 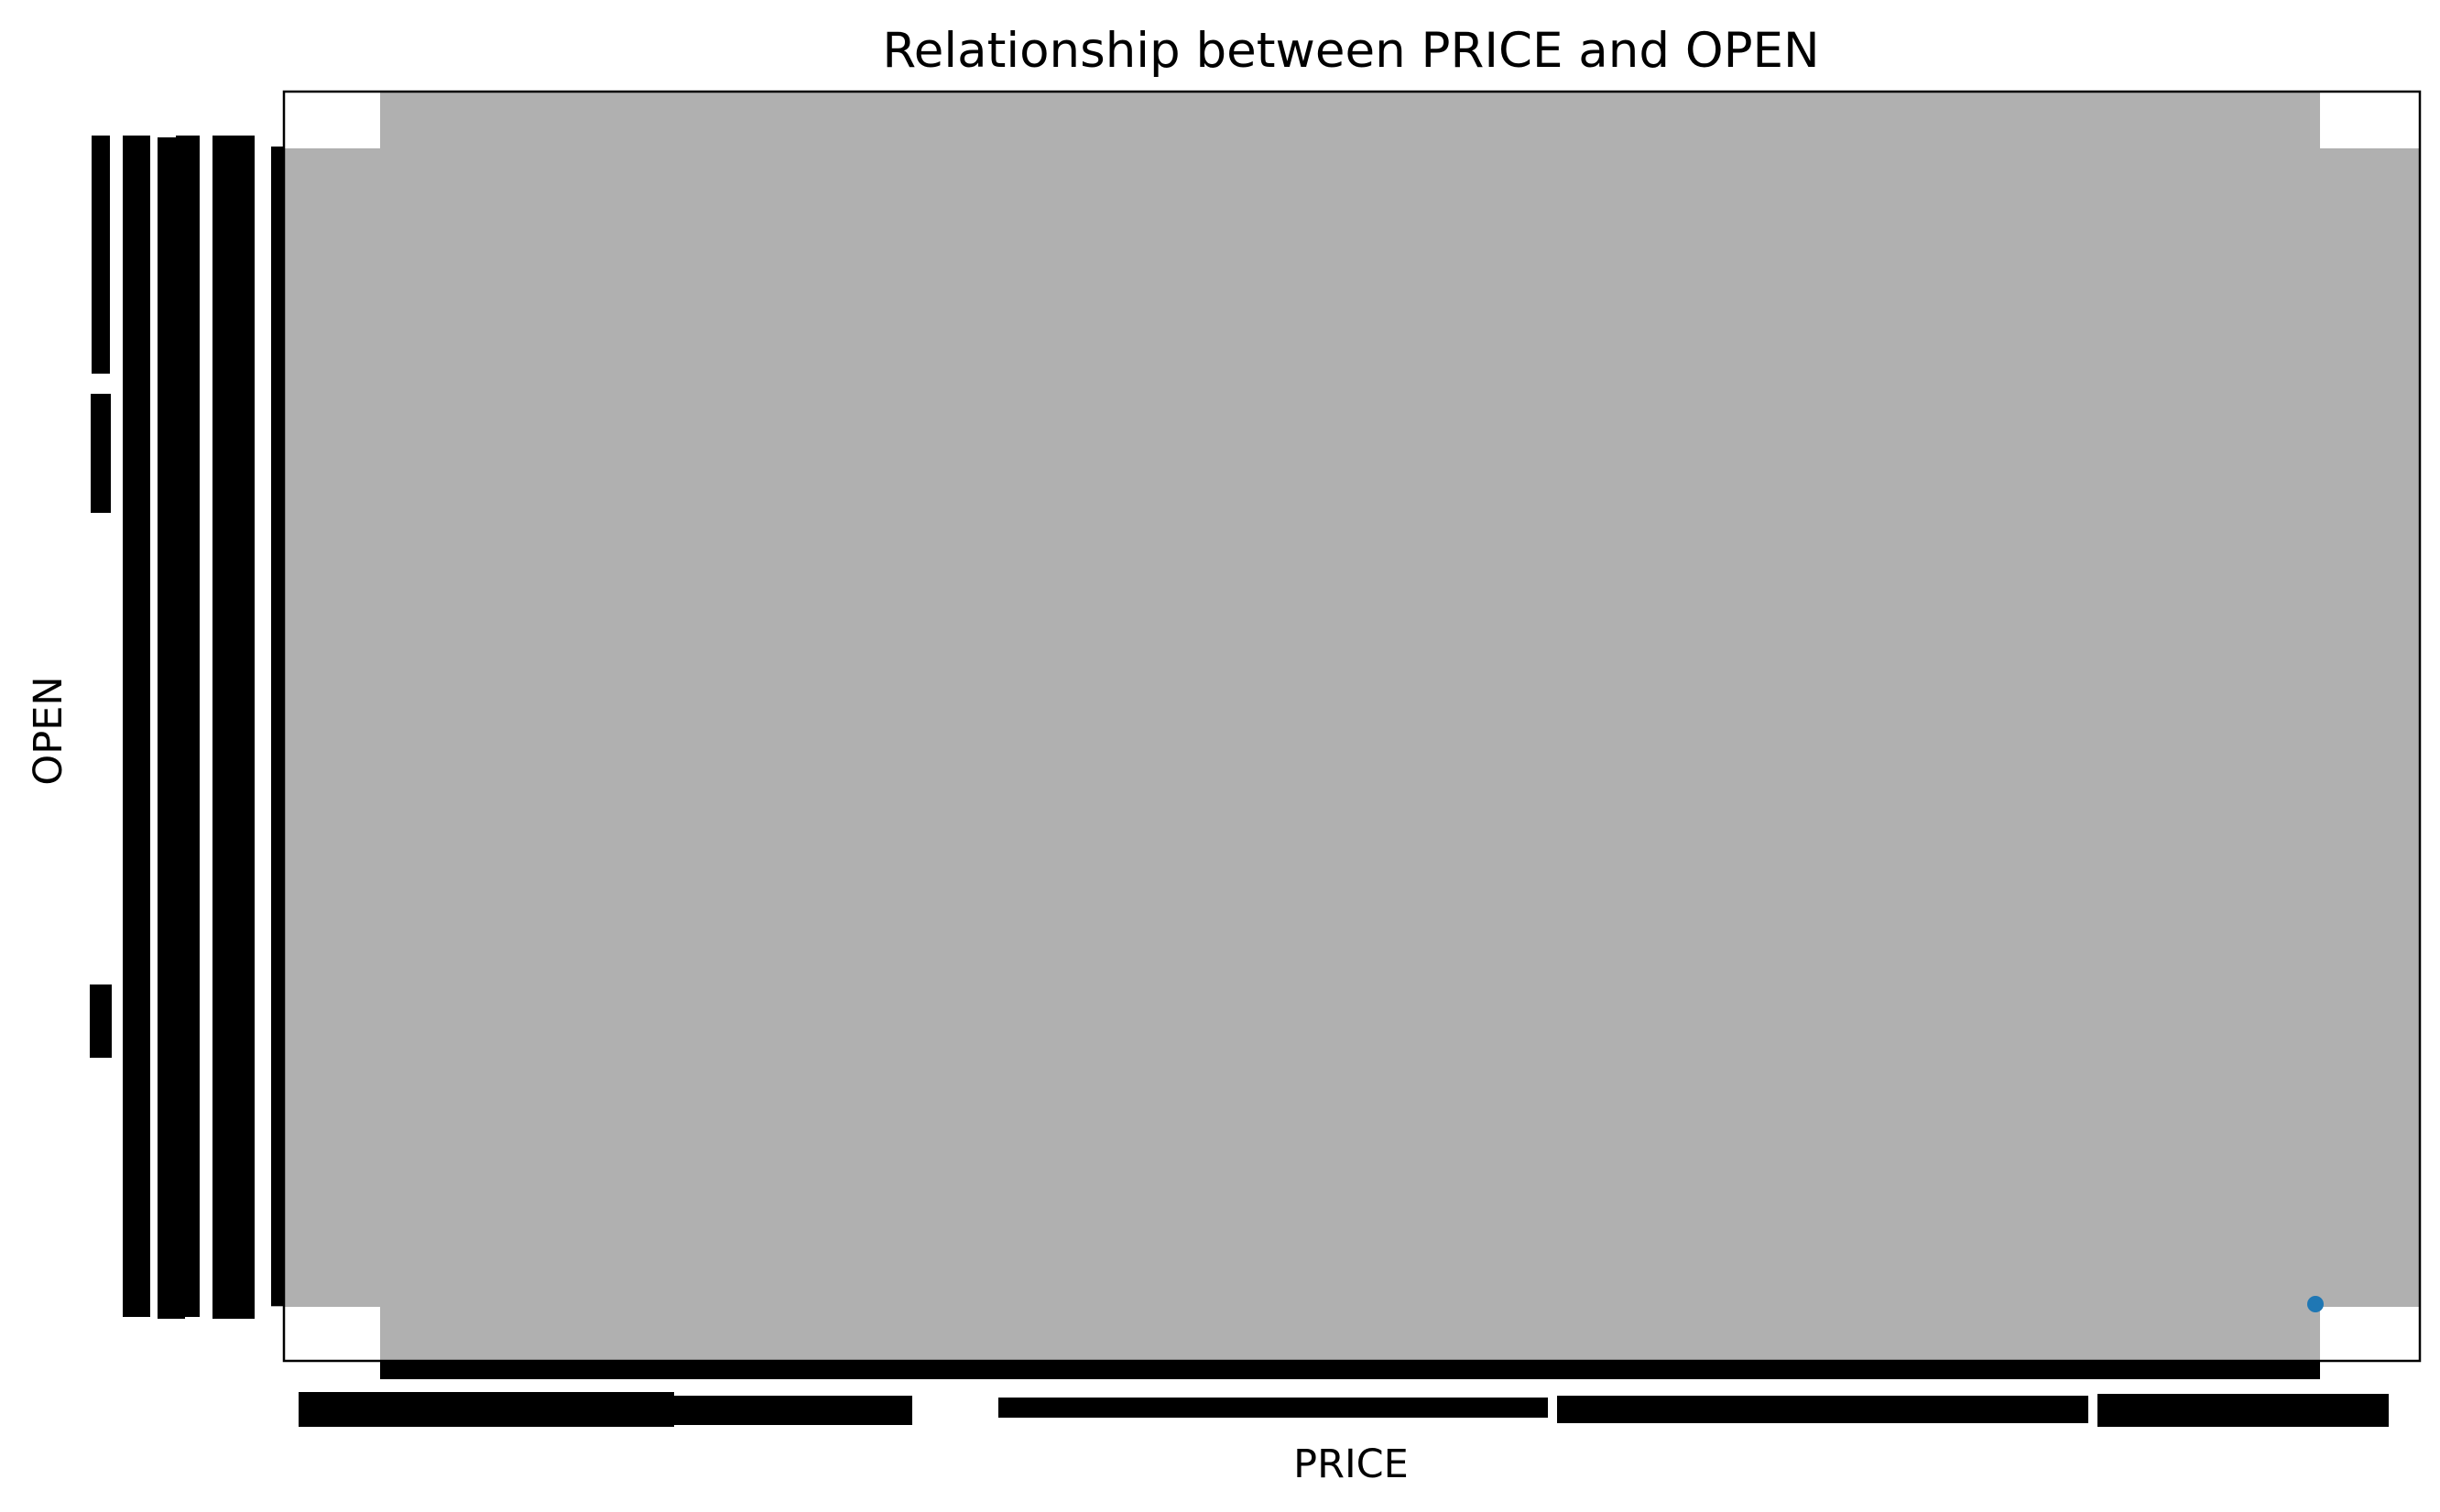 I want to click on y-axis-label: OPEN, so click(x=48, y=730).